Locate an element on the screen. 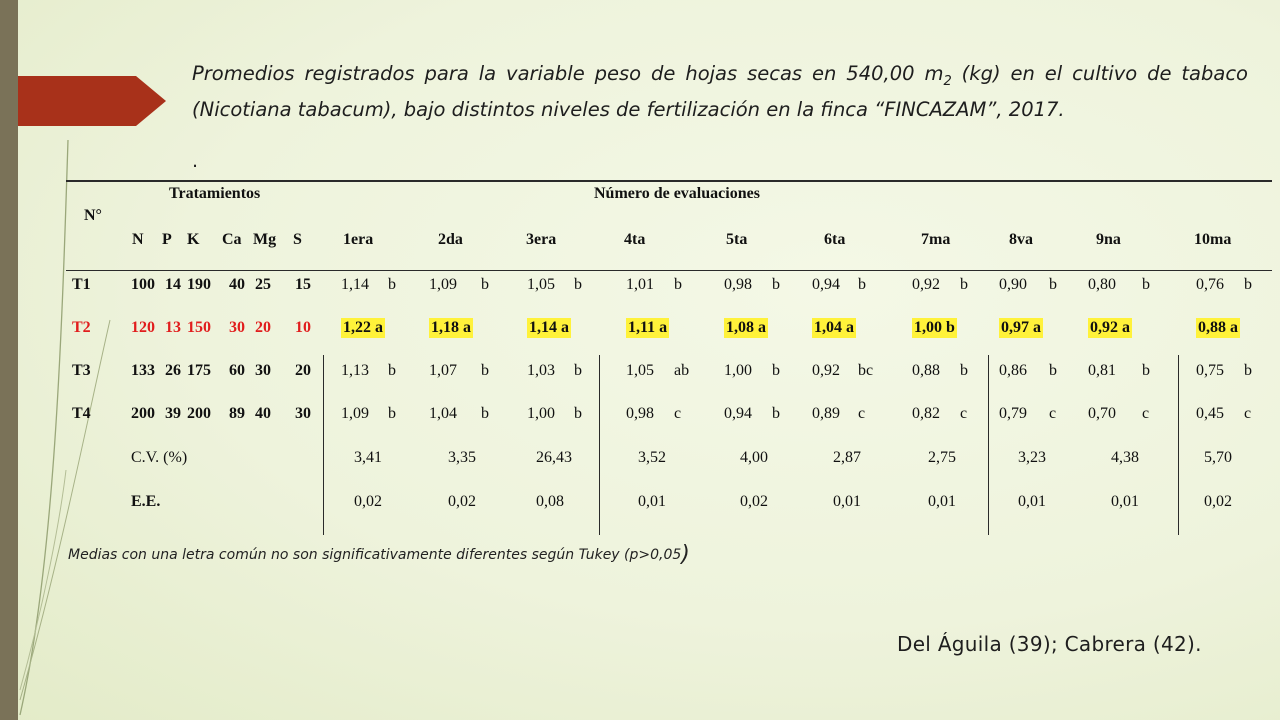  row-npk: 120 is located at coordinates (143, 327).